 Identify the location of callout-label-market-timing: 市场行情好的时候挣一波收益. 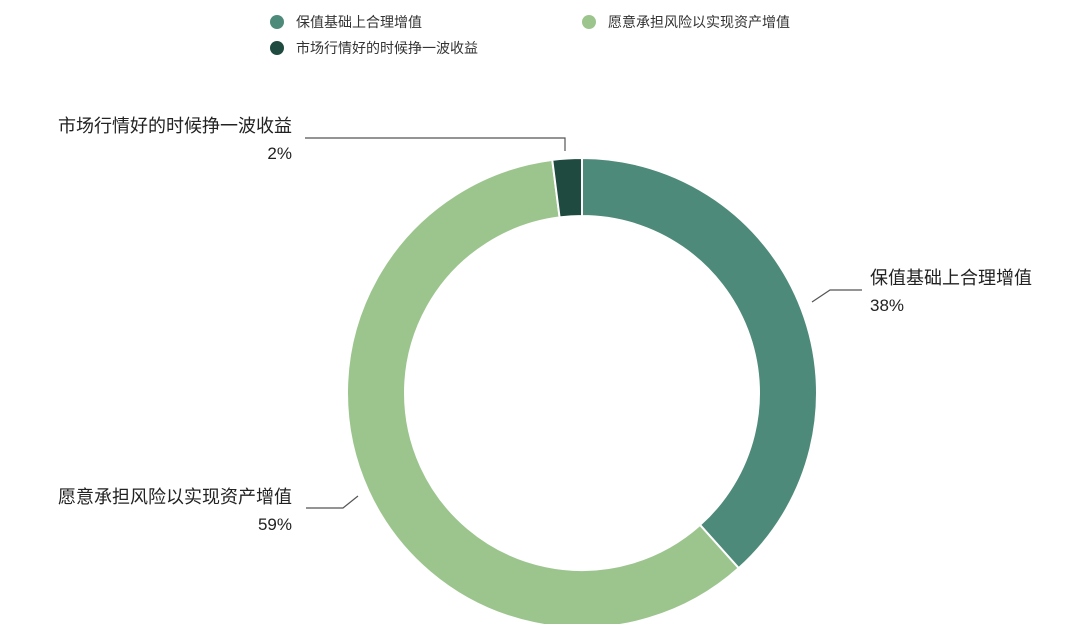
(175, 126).